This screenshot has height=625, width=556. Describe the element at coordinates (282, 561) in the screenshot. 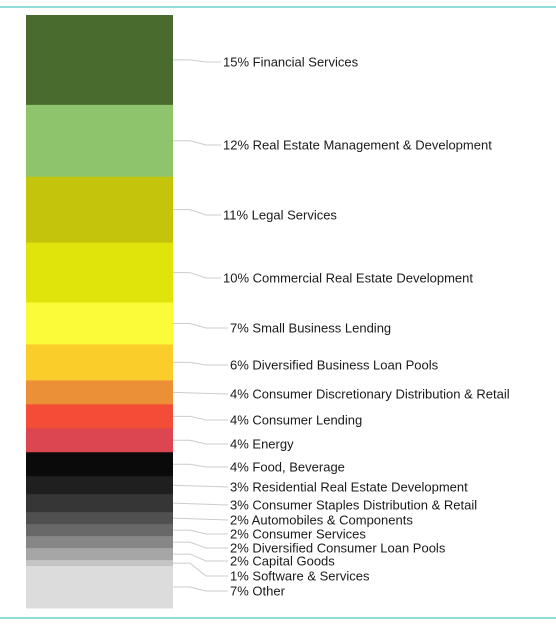

I see `segment-label: 2% Capital Goods` at that location.